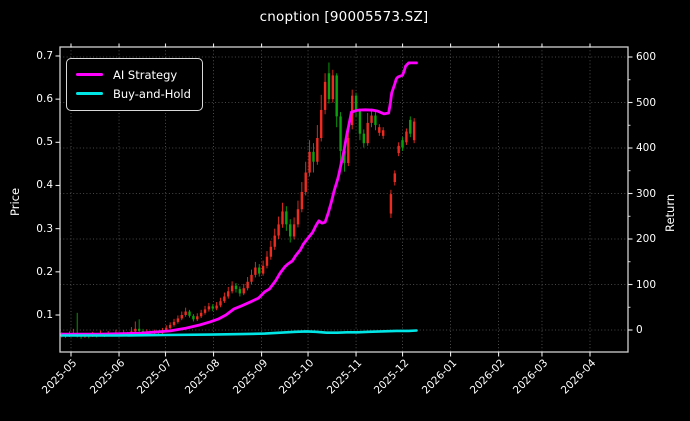 This screenshot has width=690, height=421. What do you see at coordinates (646, 284) in the screenshot?
I see `return-tick-label: 100` at bounding box center [646, 284].